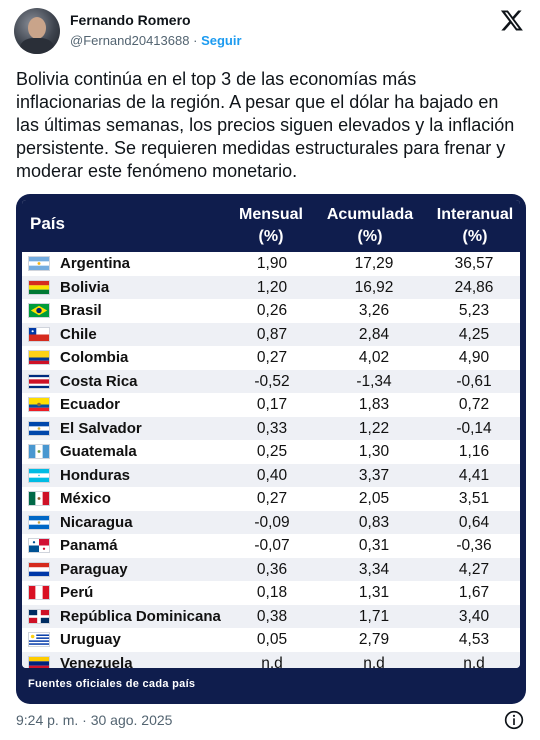 The width and height of the screenshot is (540, 740). Describe the element at coordinates (514, 720) in the screenshot. I see `info-icon` at that location.